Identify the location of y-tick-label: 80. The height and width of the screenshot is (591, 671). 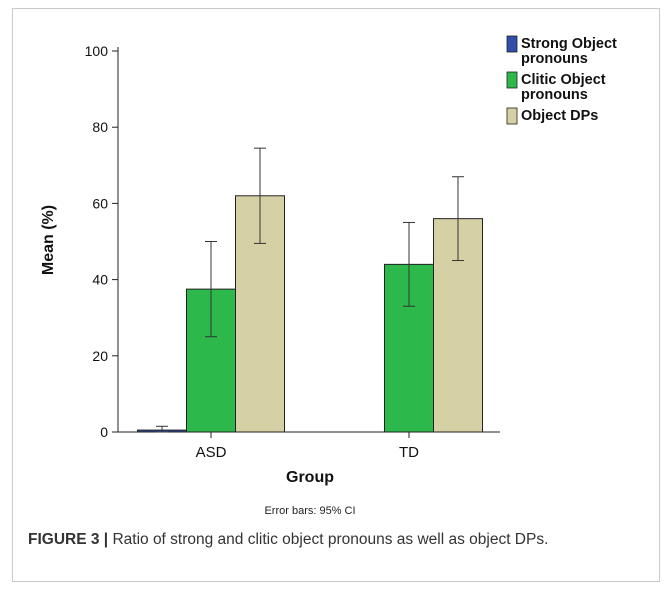
(100, 127).